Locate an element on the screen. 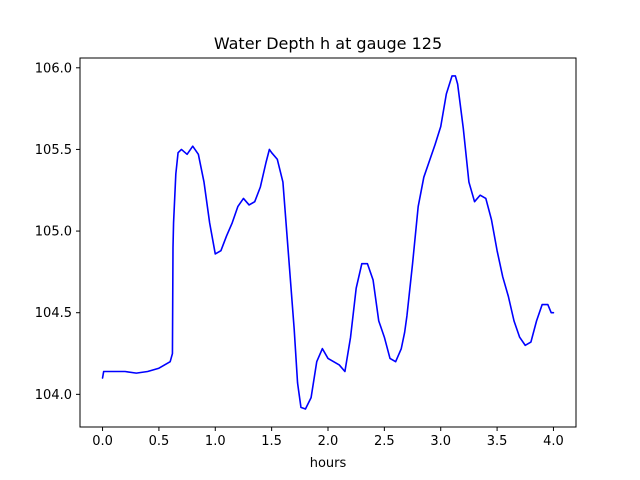 The height and width of the screenshot is (480, 640). x-axis-label: hours is located at coordinates (328, 463).